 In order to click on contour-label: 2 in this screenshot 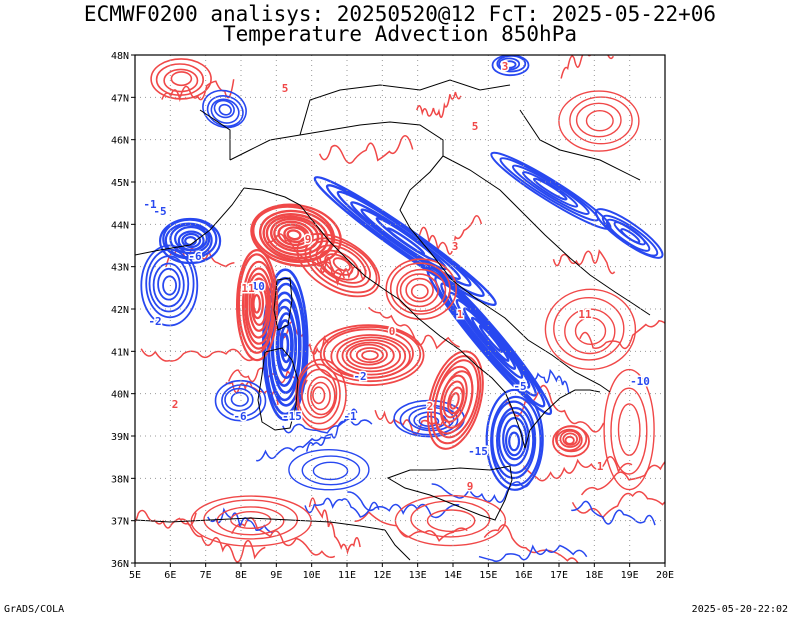, I will do `click(430, 406)`.